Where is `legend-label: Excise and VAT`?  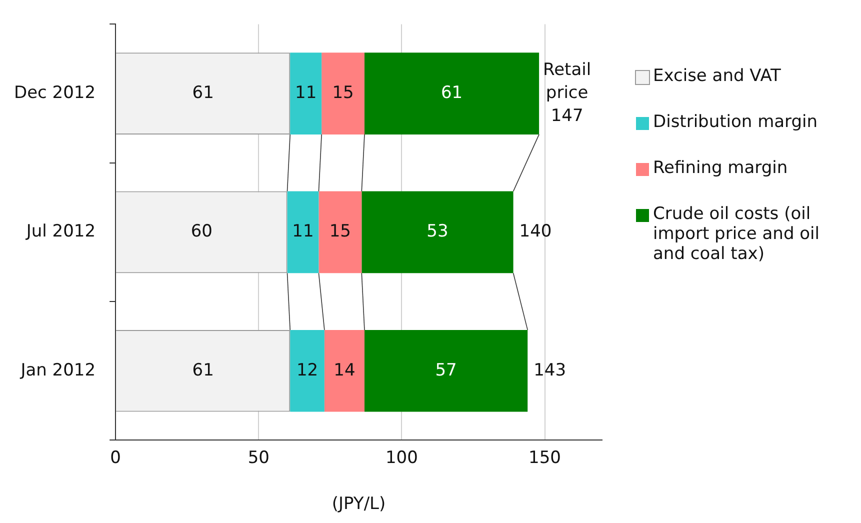 legend-label: Excise and VAT is located at coordinates (717, 76).